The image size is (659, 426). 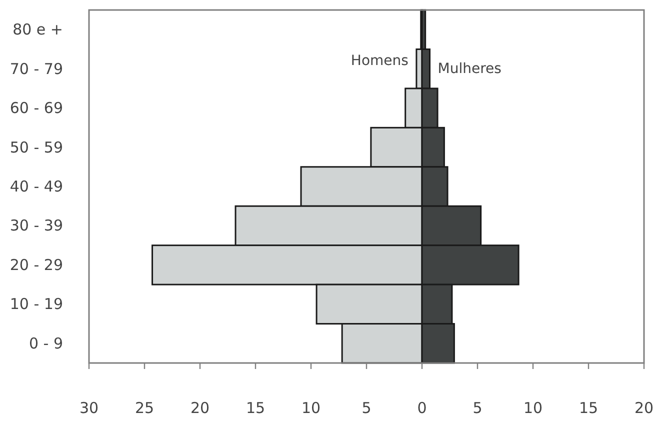 I want to click on series-label: Mulheres, so click(x=470, y=69).